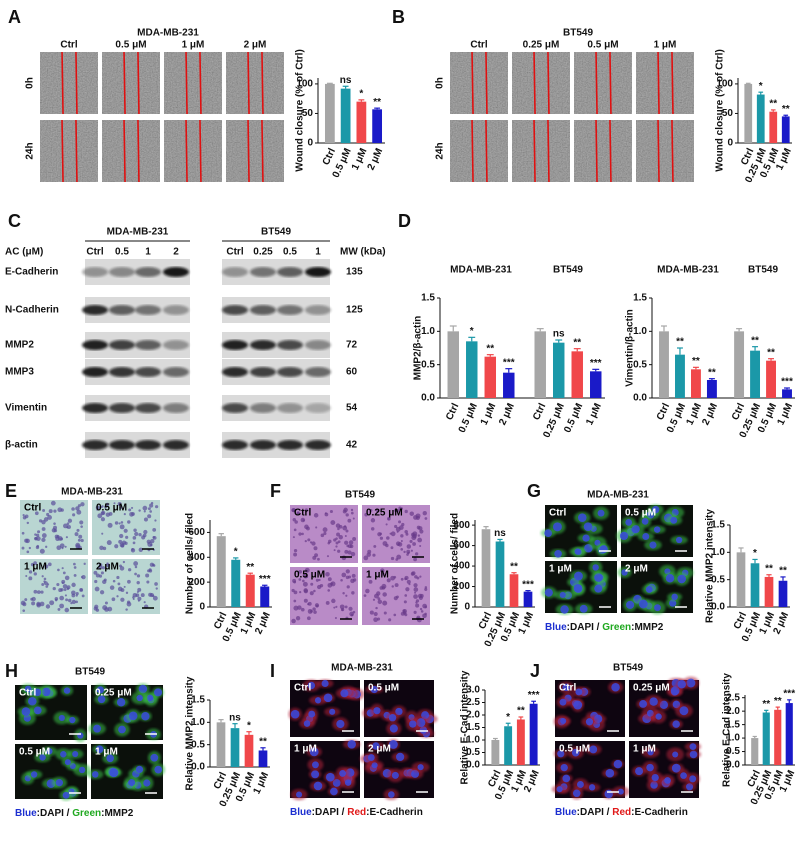 The width and height of the screenshot is (799, 844). I want to click on stain-part: Blue, so click(566, 812).